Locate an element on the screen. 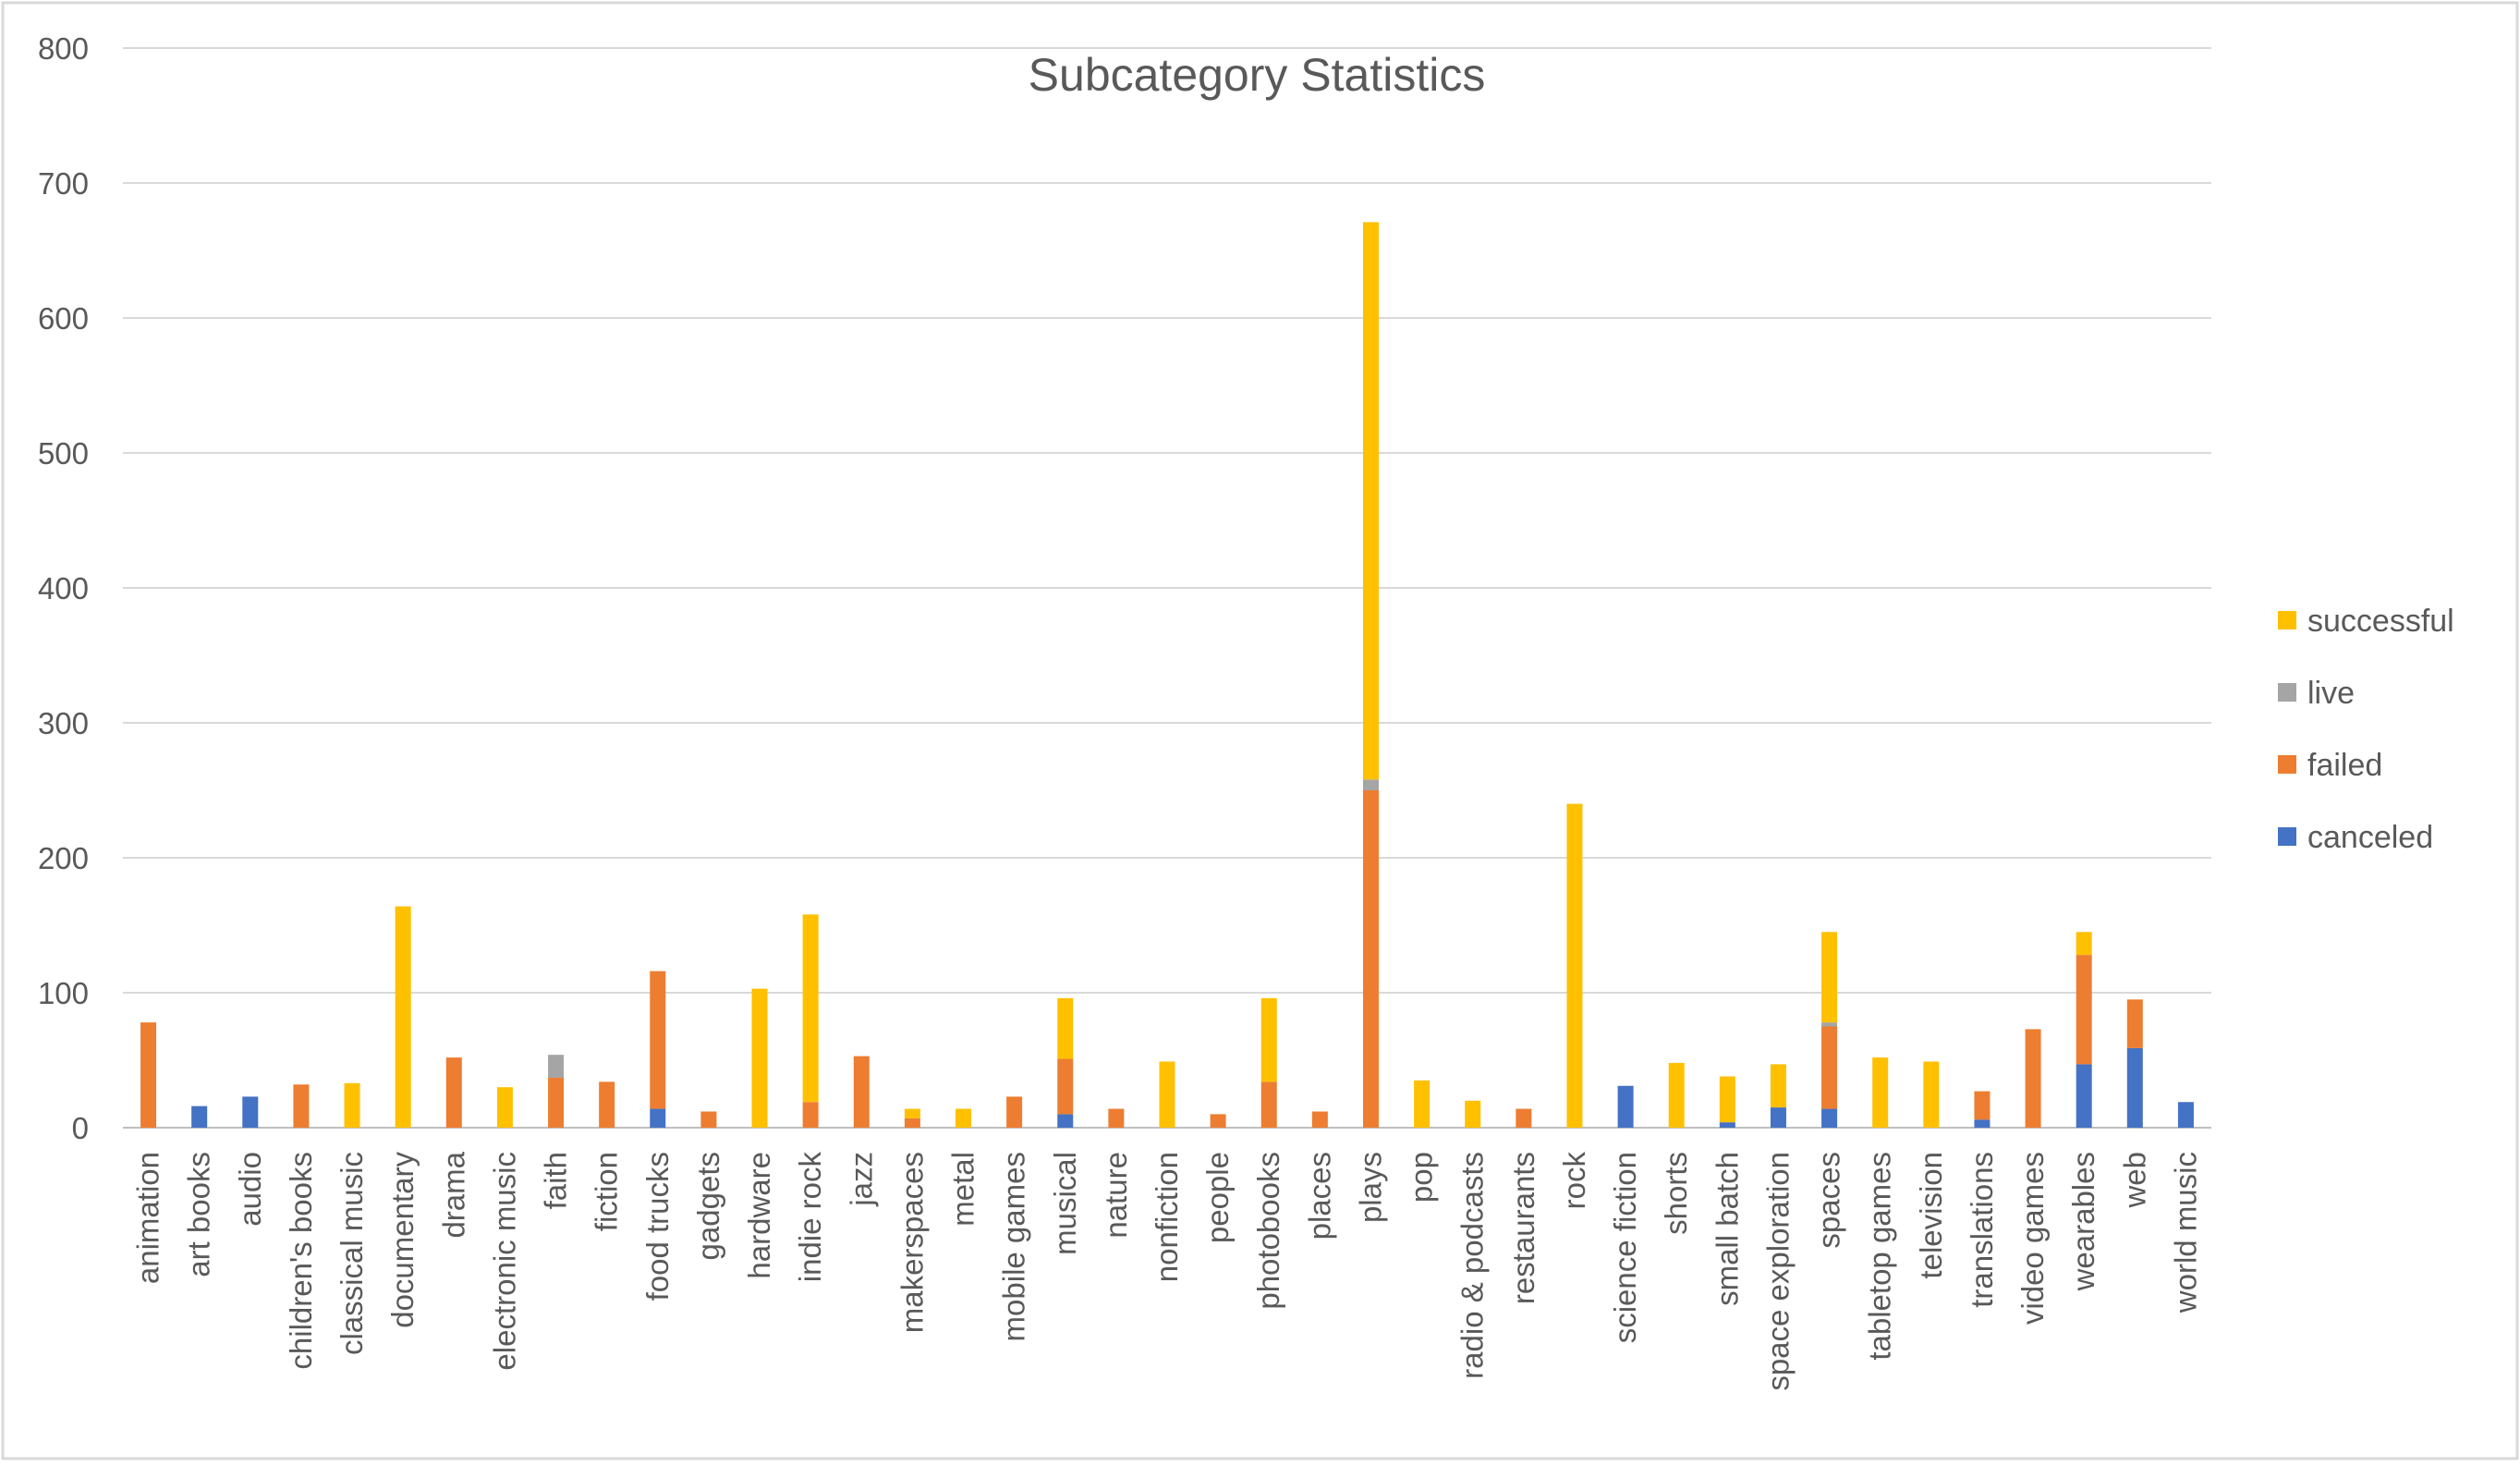 This screenshot has height=1466, width=2520. x-tick-label: nonfiction is located at coordinates (1167, 1217).